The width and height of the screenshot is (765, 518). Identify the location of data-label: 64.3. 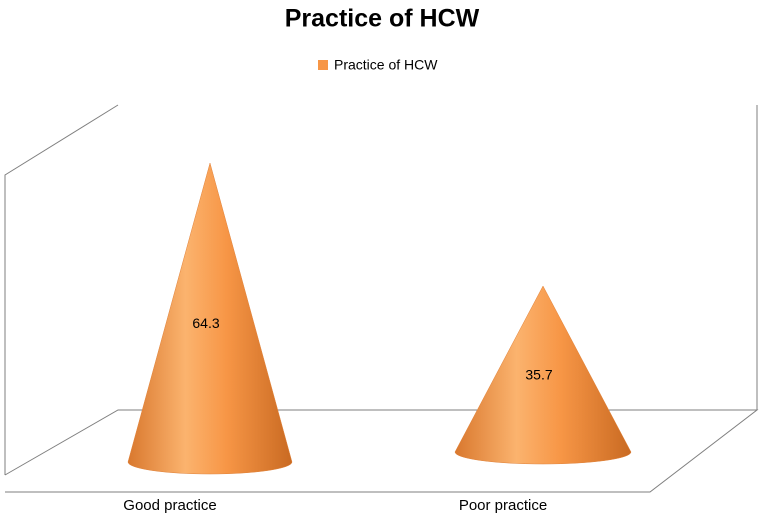
(205, 323).